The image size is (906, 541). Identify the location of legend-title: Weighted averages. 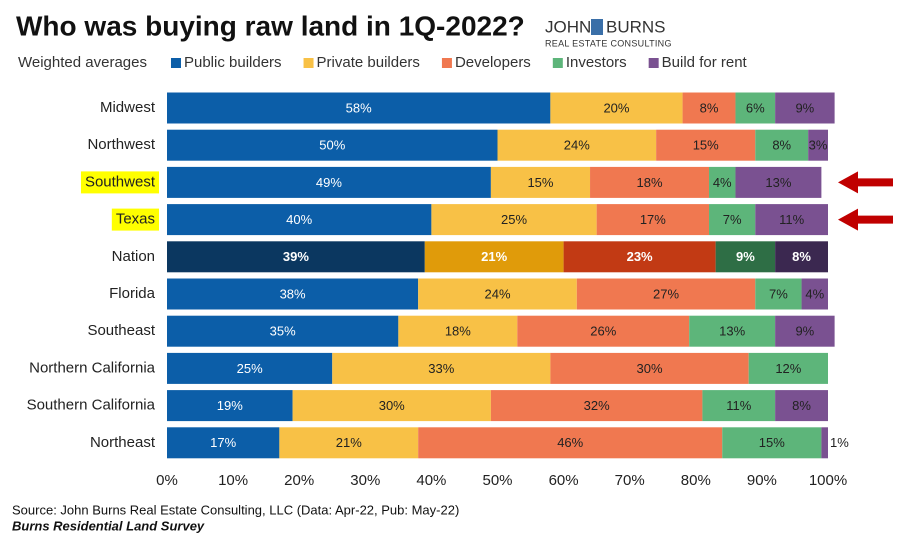
(82, 62).